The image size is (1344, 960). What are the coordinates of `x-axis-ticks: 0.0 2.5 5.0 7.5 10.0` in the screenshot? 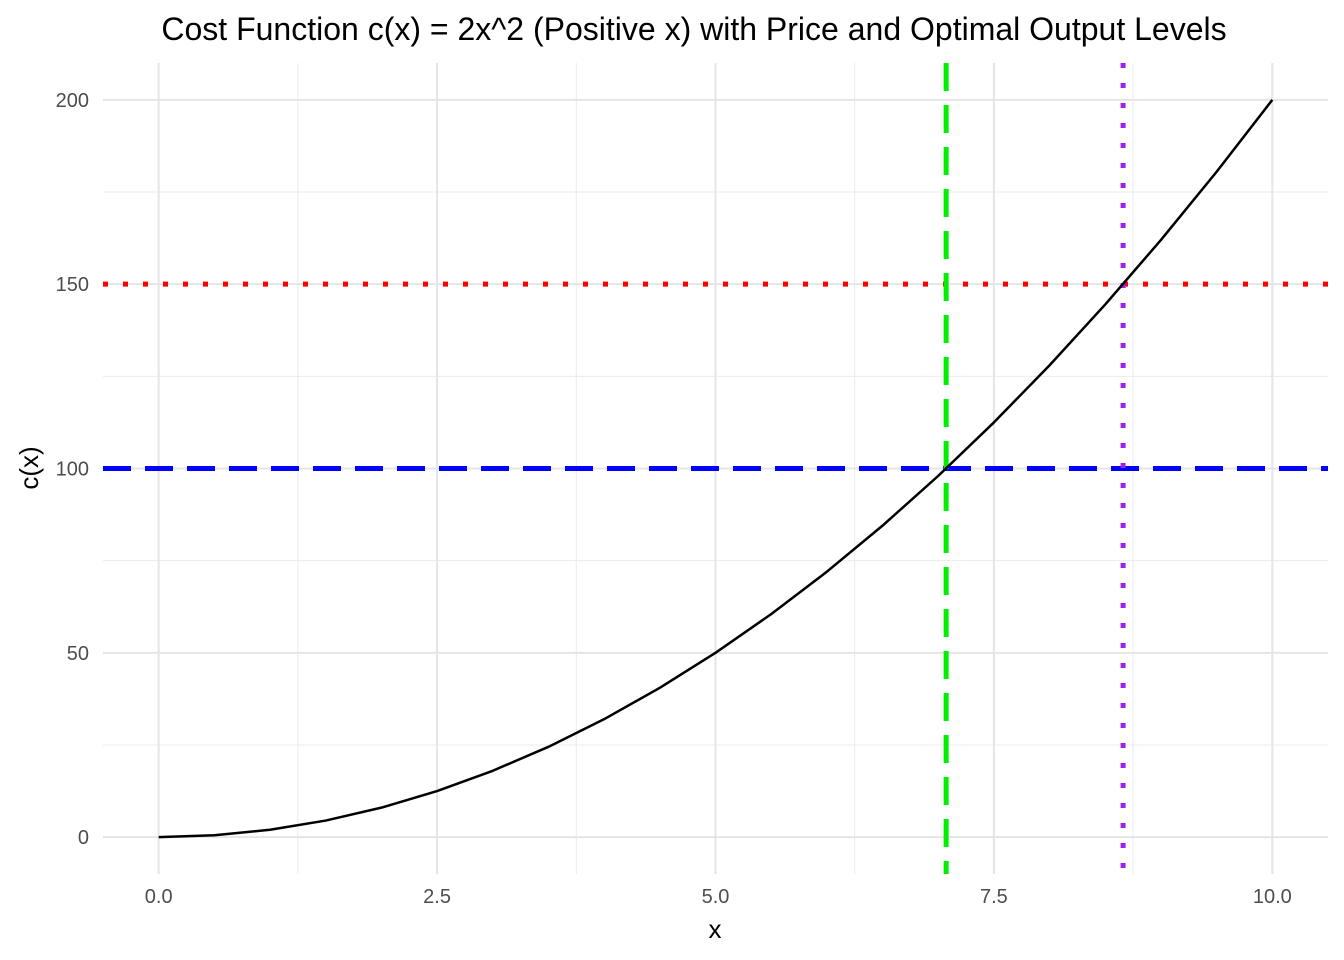 It's located at (718, 897).